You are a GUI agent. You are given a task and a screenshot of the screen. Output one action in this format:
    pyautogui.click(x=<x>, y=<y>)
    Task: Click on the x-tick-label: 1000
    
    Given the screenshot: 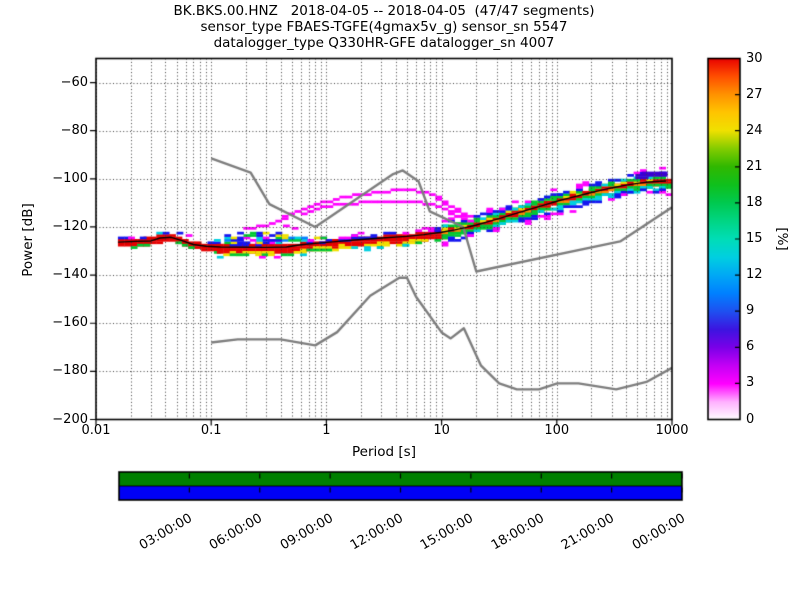 What is the action you would take?
    pyautogui.click(x=672, y=430)
    